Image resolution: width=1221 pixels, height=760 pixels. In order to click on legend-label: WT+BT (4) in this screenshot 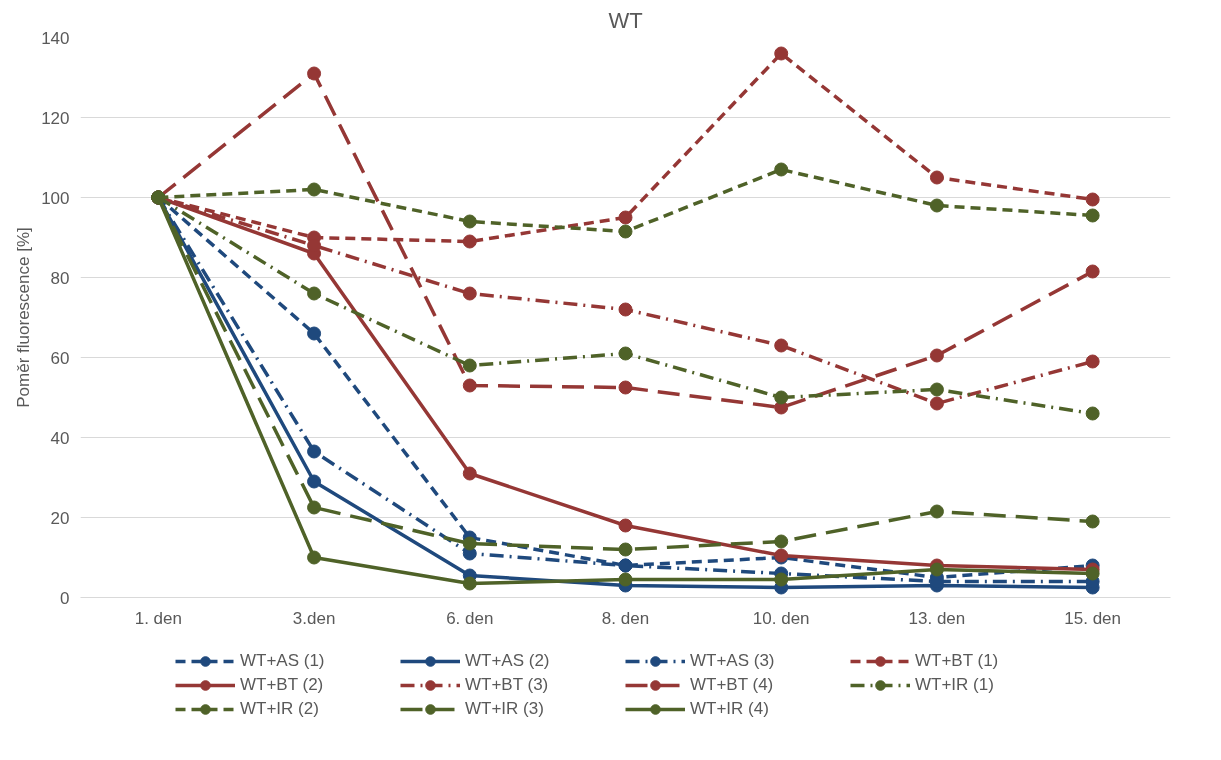, I will do `click(732, 685)`.